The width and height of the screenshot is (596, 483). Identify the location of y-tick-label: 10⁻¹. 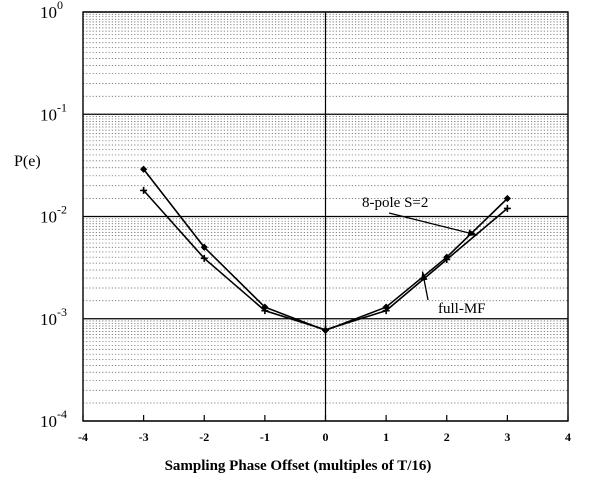
(53, 112).